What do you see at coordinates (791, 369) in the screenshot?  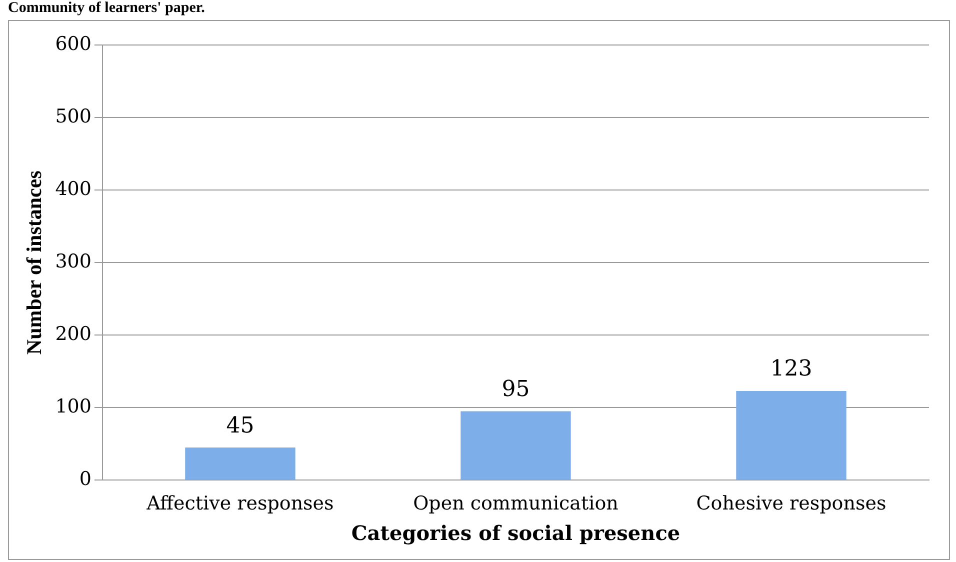 I see `data-label: 123` at bounding box center [791, 369].